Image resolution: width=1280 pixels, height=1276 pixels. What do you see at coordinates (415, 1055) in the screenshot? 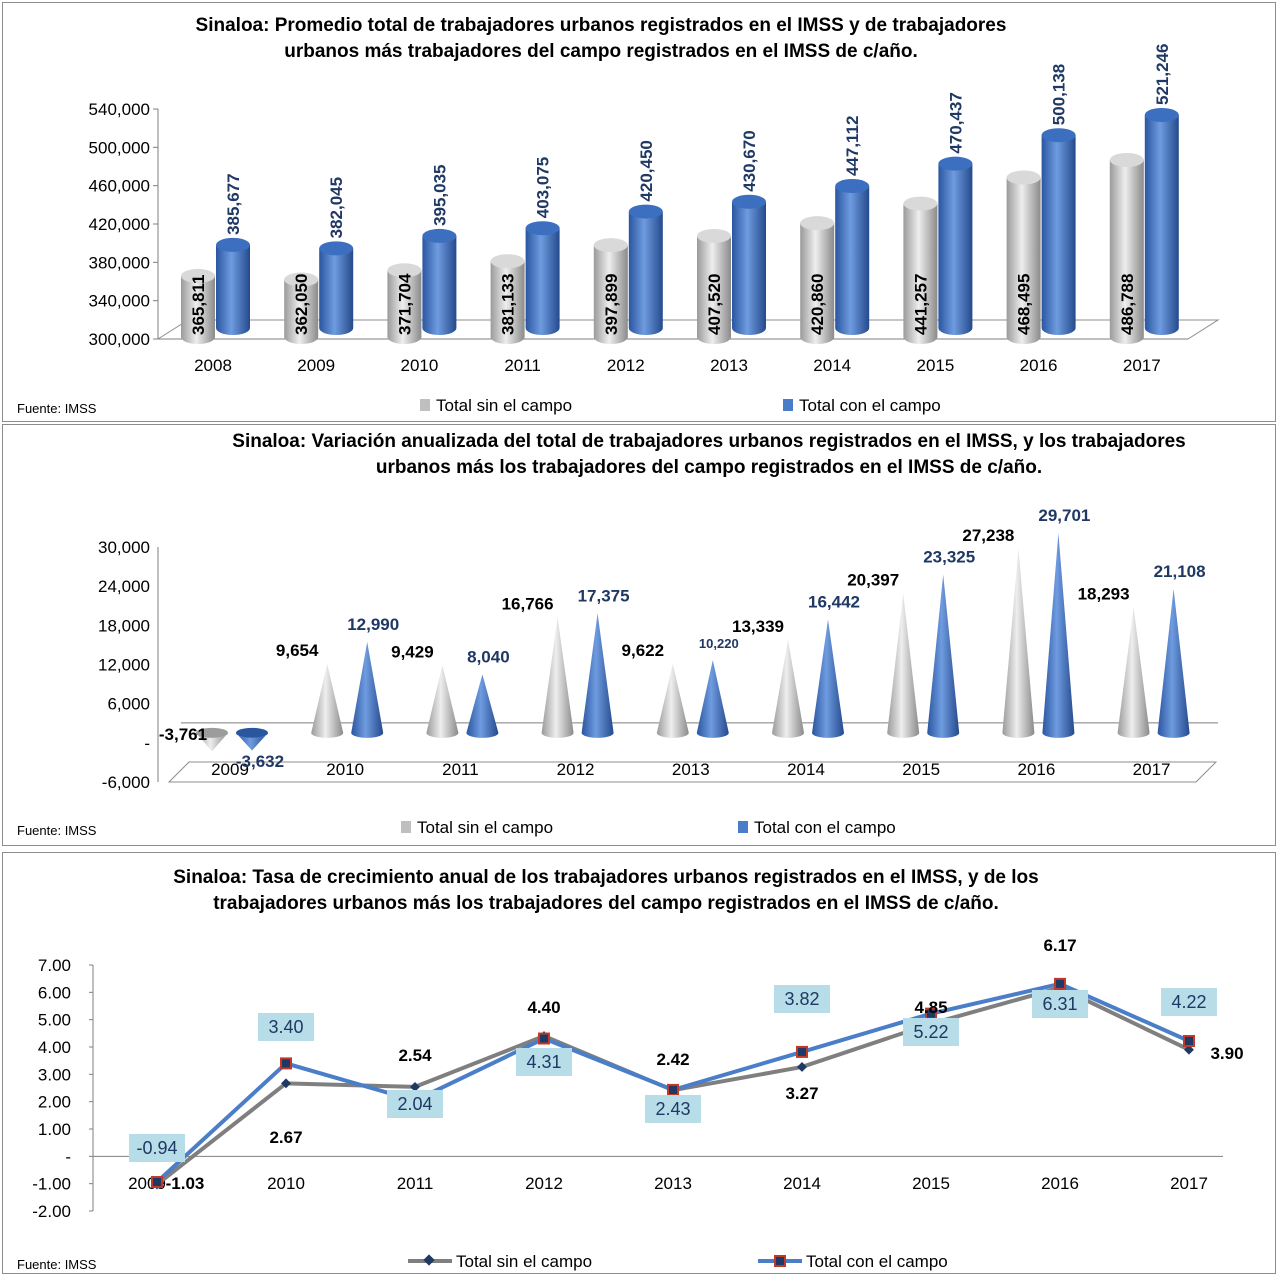
I see `data-label-sin-campo: 2.54` at bounding box center [415, 1055].